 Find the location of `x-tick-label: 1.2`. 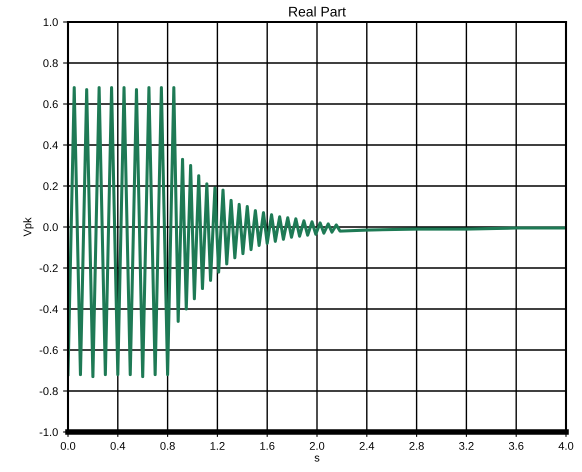

x-tick-label: 1.2 is located at coordinates (217, 446).